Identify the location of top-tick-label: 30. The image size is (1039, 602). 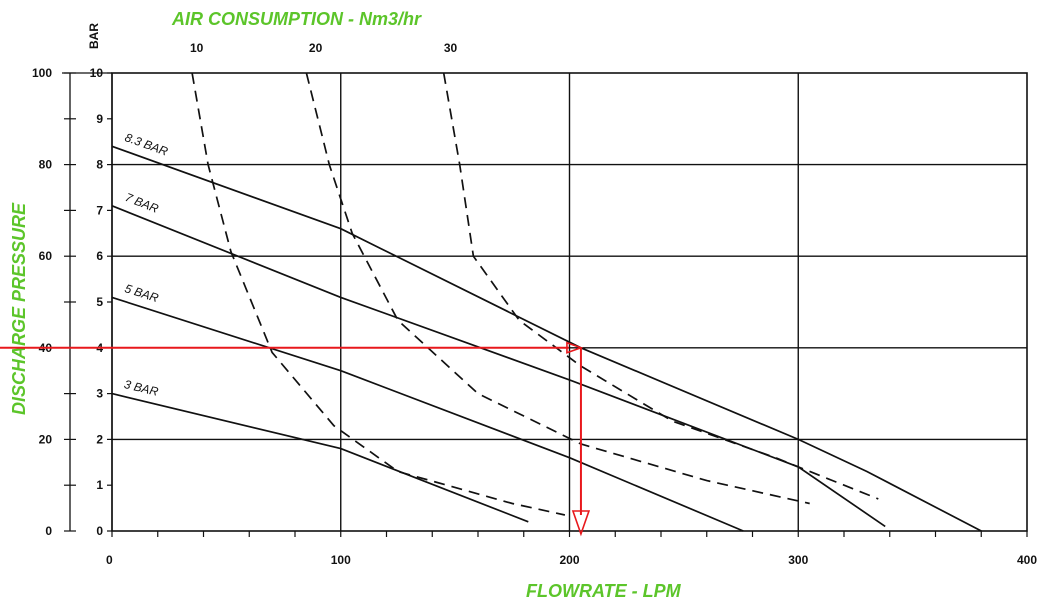
(451, 48).